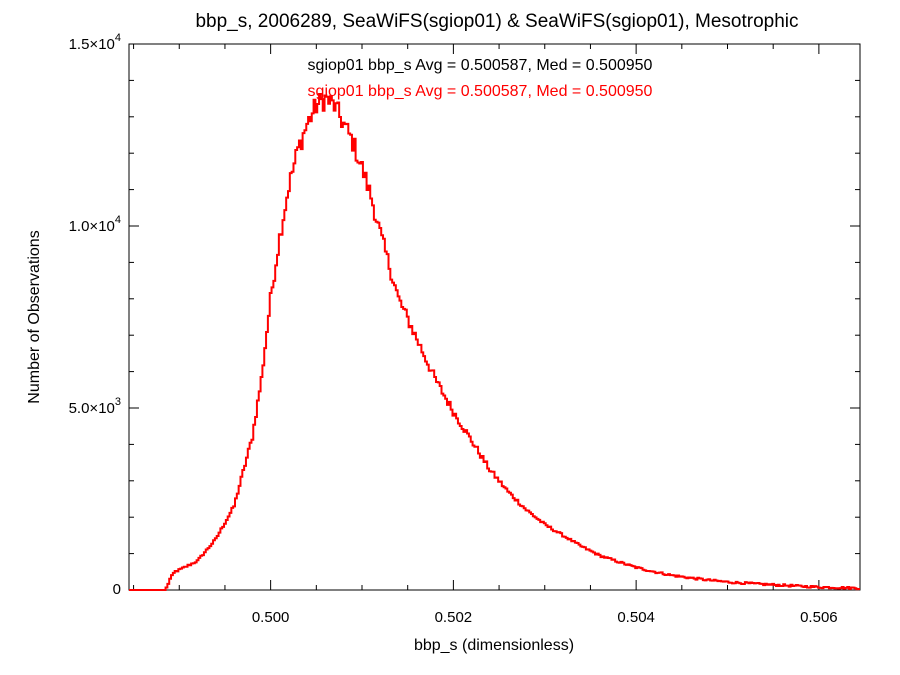  What do you see at coordinates (819, 617) in the screenshot?
I see `x-tick-label: 0.506` at bounding box center [819, 617].